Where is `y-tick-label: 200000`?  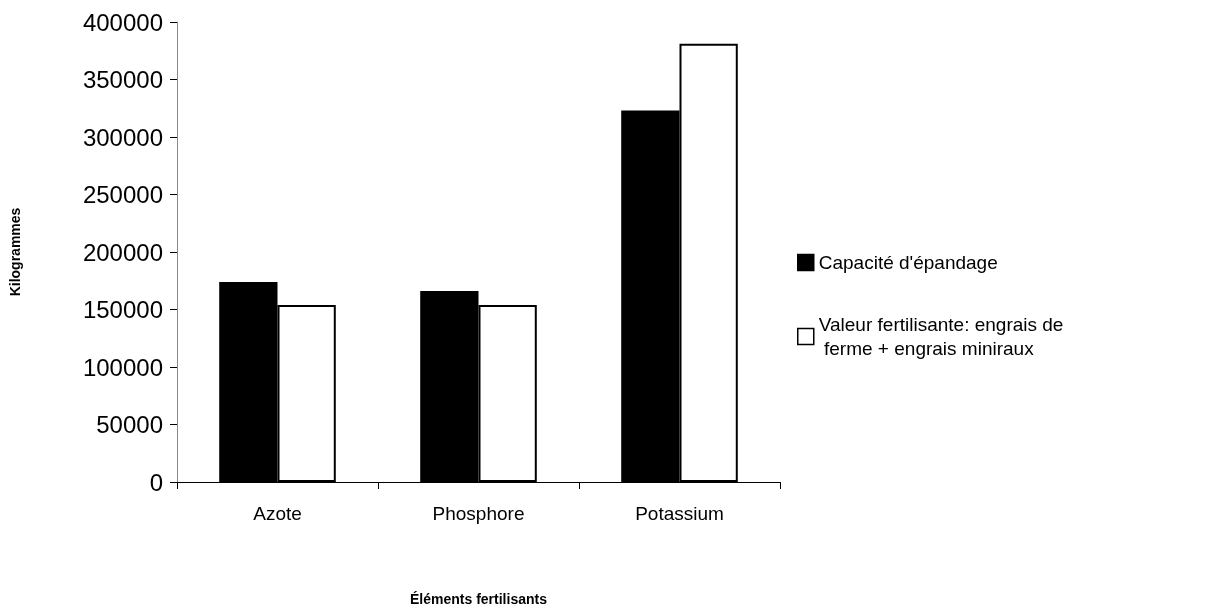
y-tick-label: 200000 is located at coordinates (122, 252).